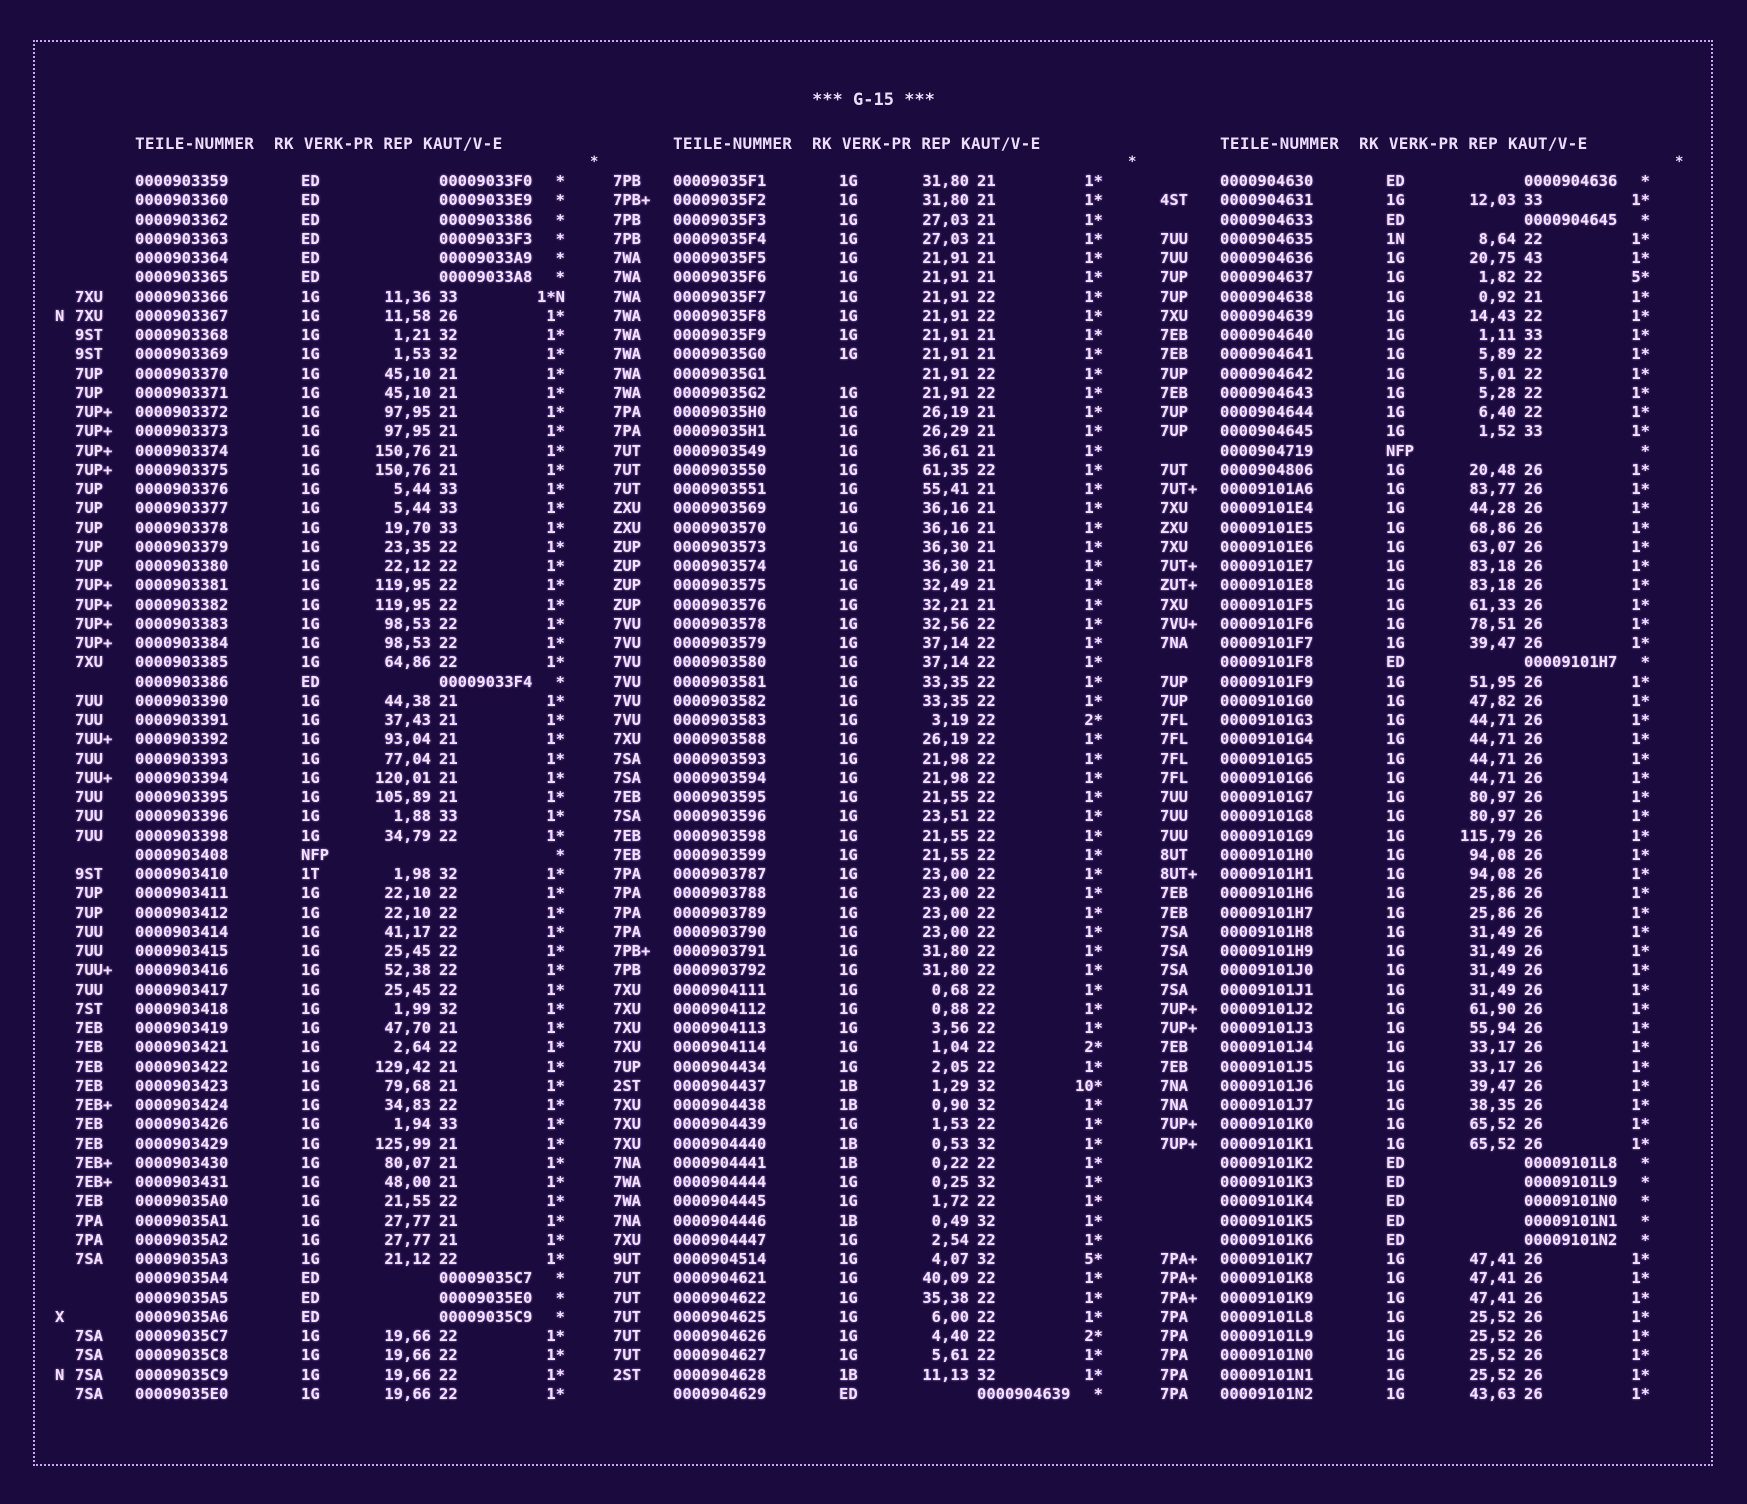 Image resolution: width=1747 pixels, height=1504 pixels. Describe the element at coordinates (1497, 238) in the screenshot. I see `sale-price: 8,64` at that location.